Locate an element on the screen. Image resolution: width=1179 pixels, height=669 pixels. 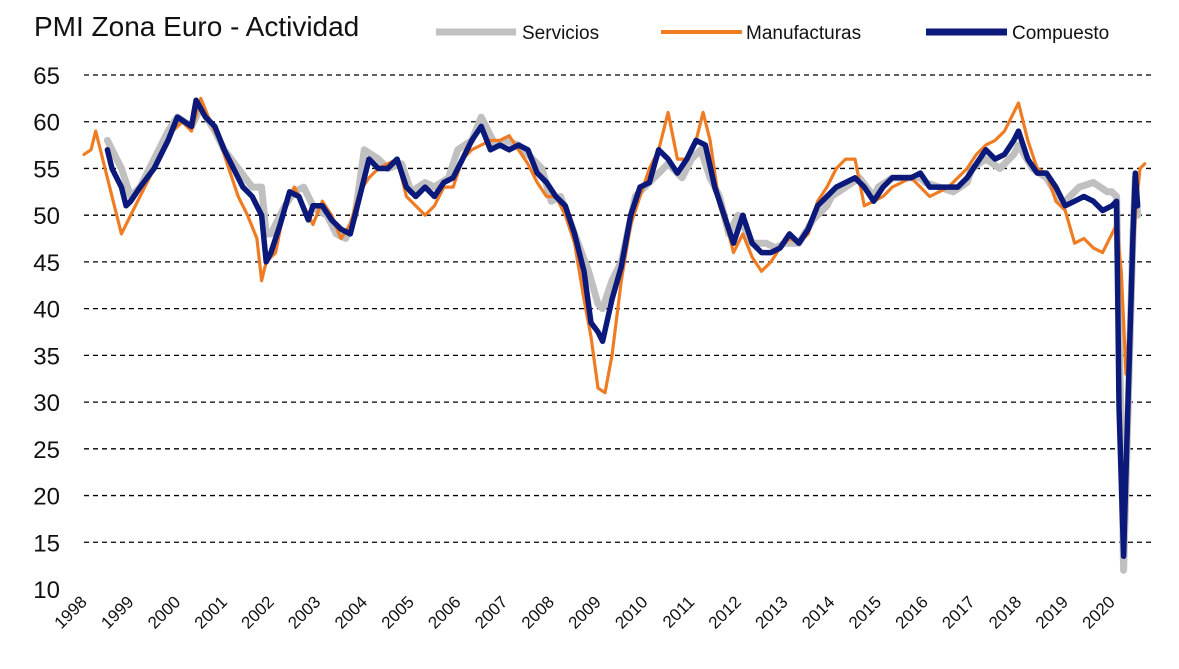
chart-title: PMI Zona Euro - Actividad is located at coordinates (196, 26).